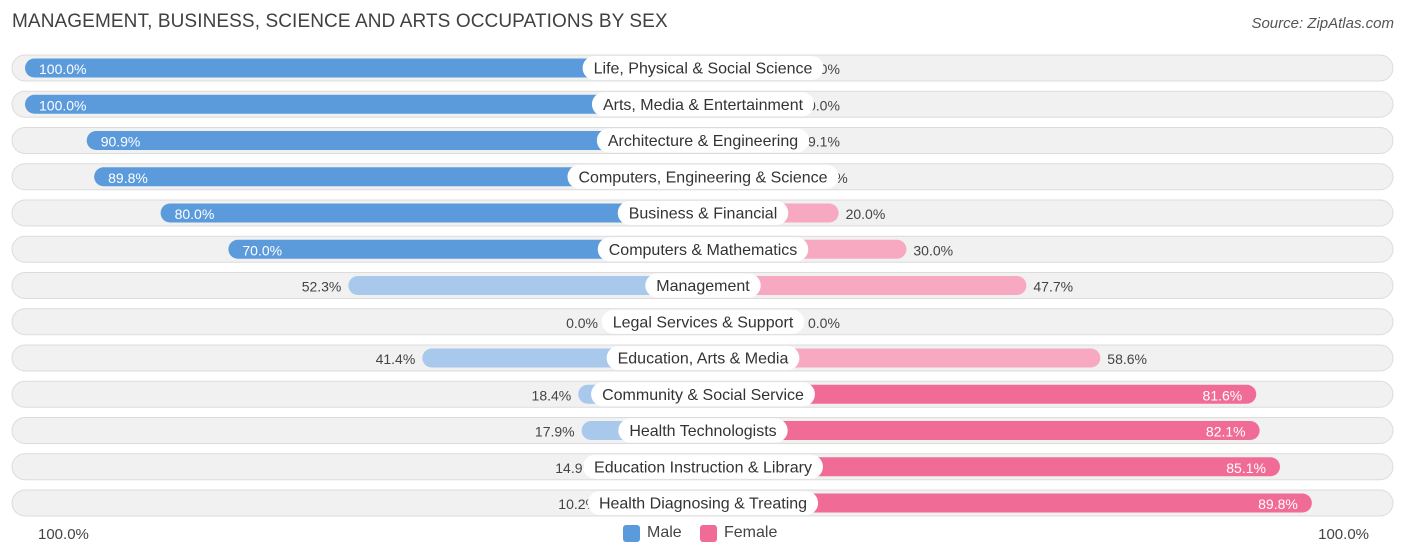 The image size is (1406, 559). I want to click on female-value-label: 58.6%, so click(1127, 359).